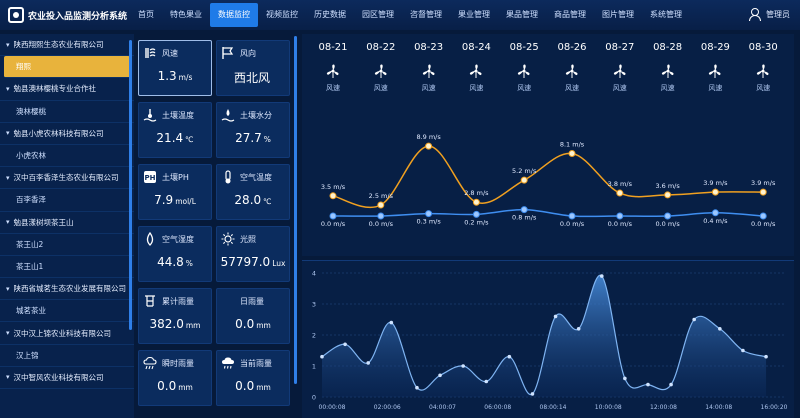 The image size is (800, 418). What do you see at coordinates (67, 267) in the screenshot?
I see `tree-leaf: 茶王山1` at bounding box center [67, 267].